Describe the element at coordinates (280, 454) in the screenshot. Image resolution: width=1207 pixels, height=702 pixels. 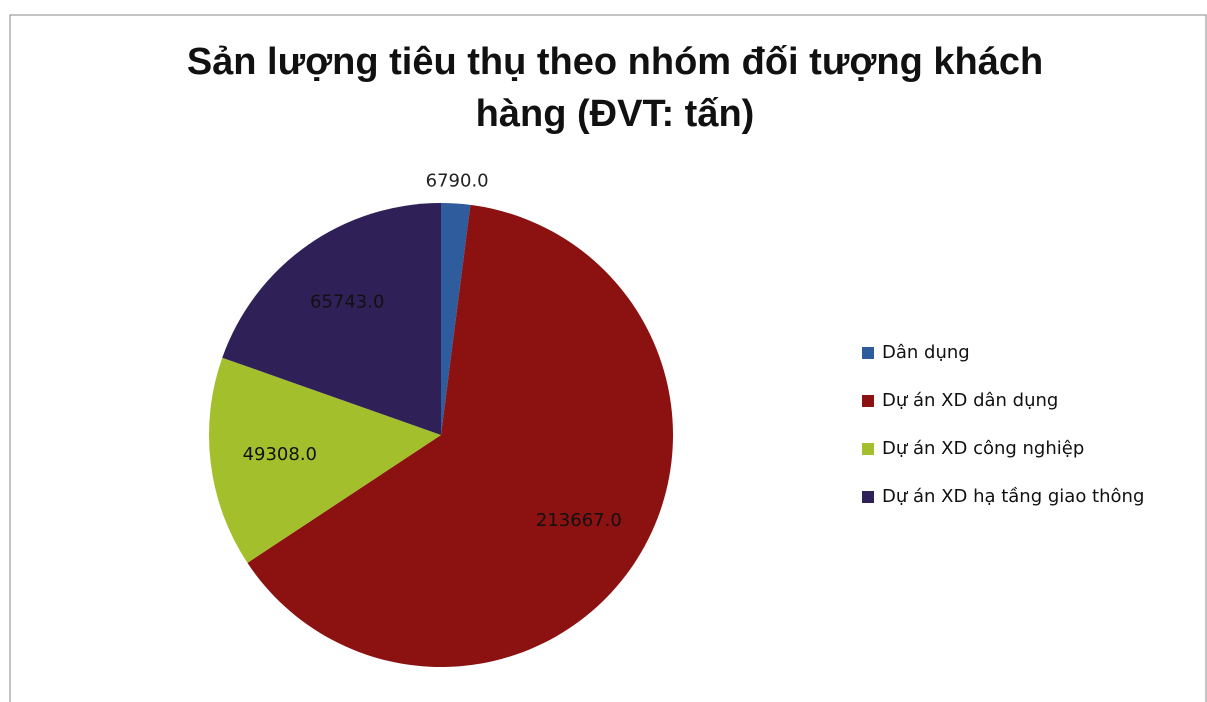
I see `data-label: 49308.0` at that location.